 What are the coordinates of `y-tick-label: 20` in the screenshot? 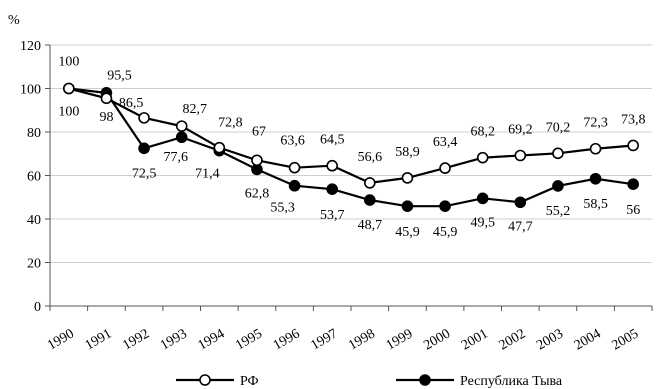 It's located at (34, 264).